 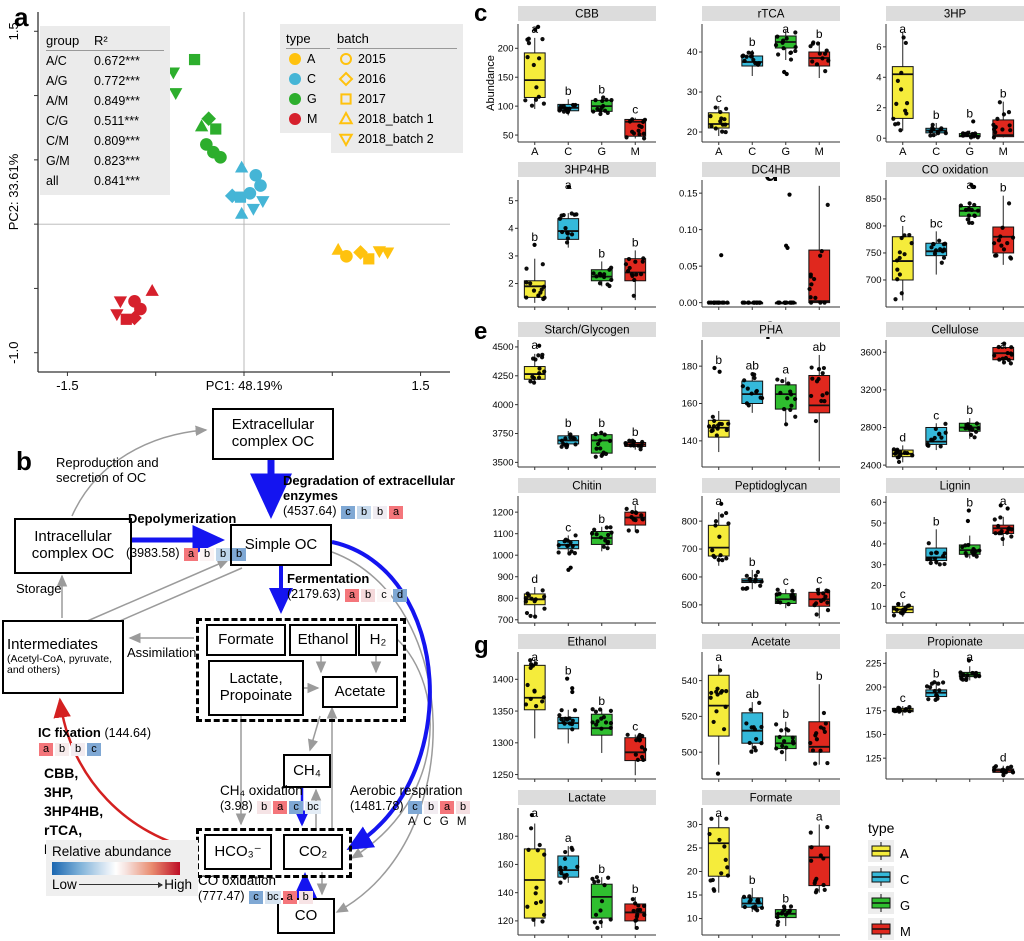 I want to click on svg-text: -1.0, so click(x=13, y=353).